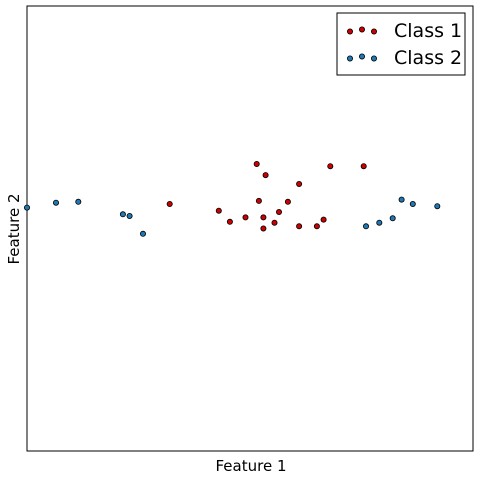 This screenshot has width=480, height=480. Describe the element at coordinates (251, 466) in the screenshot. I see `x-axis-label: Feature 1` at that location.